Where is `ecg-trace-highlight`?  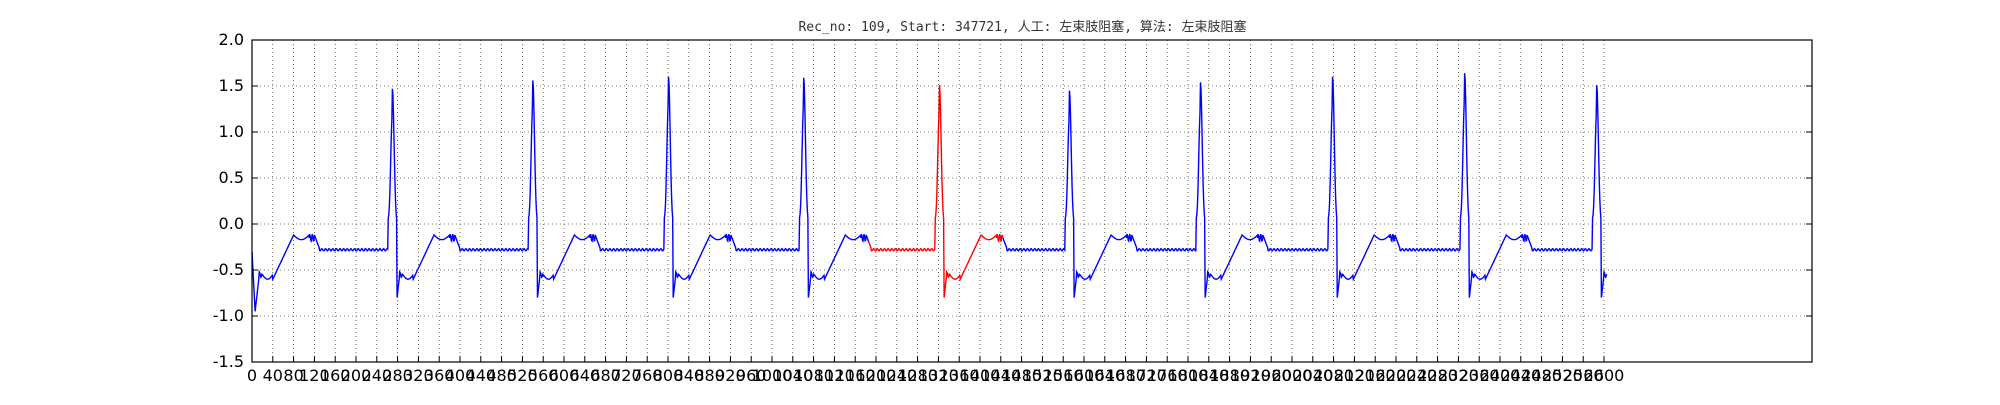
ecg-trace-highlight is located at coordinates (936, 191).